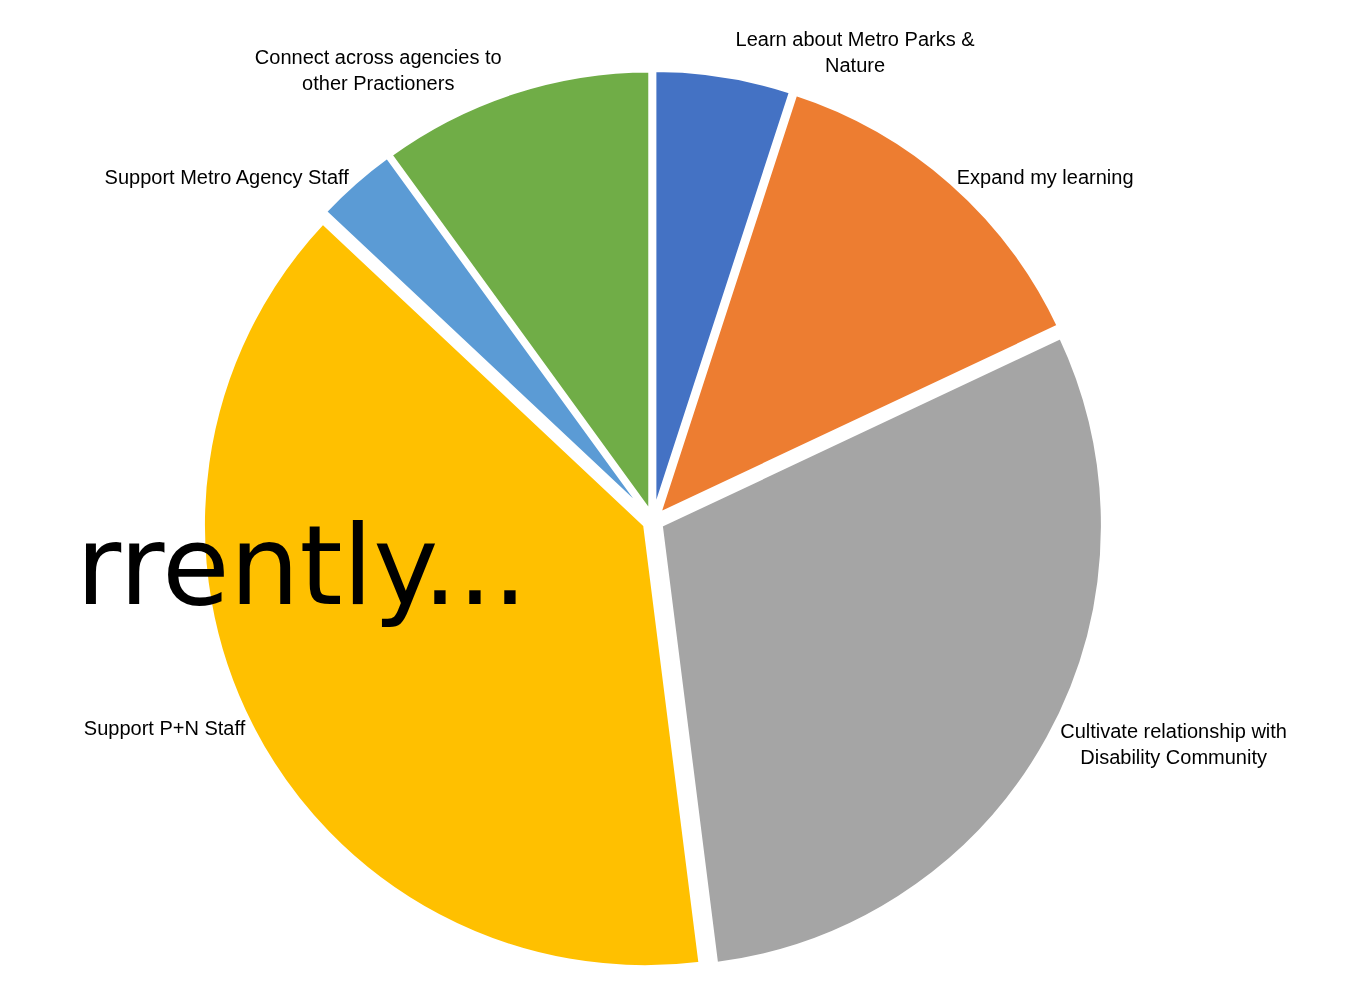 The height and width of the screenshot is (990, 1371). I want to click on slice-label: Cultivate relationship with Disability Community, so click(1173, 743).